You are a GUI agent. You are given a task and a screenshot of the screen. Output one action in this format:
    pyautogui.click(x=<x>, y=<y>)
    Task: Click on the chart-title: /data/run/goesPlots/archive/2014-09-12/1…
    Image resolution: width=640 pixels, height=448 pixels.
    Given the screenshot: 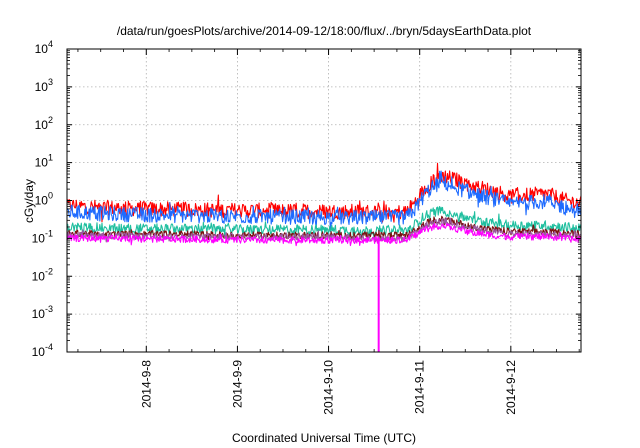 What is the action you would take?
    pyautogui.click(x=324, y=31)
    